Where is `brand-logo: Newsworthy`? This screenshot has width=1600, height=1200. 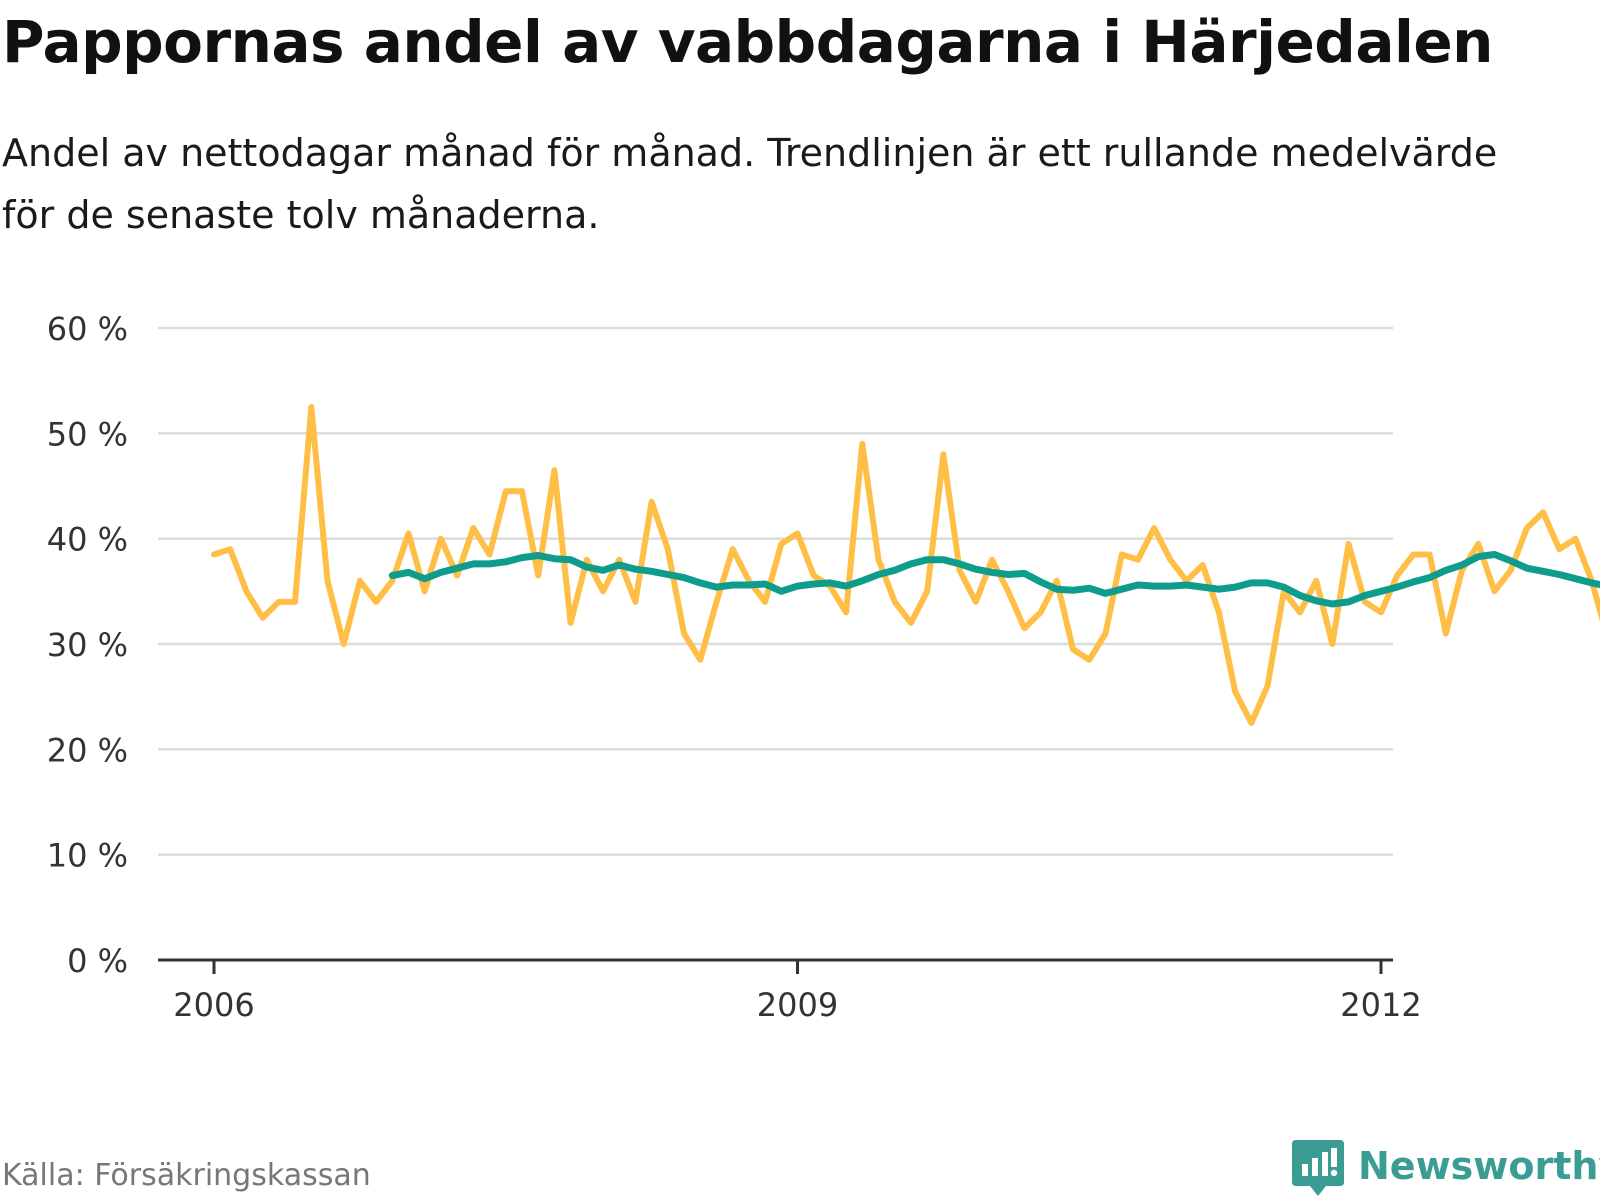 brand-logo: Newsworthy is located at coordinates (1445, 1168).